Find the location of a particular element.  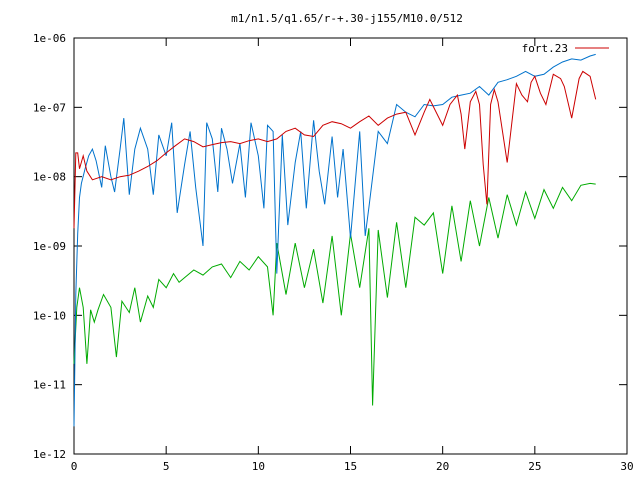

legend: fort.23 is located at coordinates (565, 48).